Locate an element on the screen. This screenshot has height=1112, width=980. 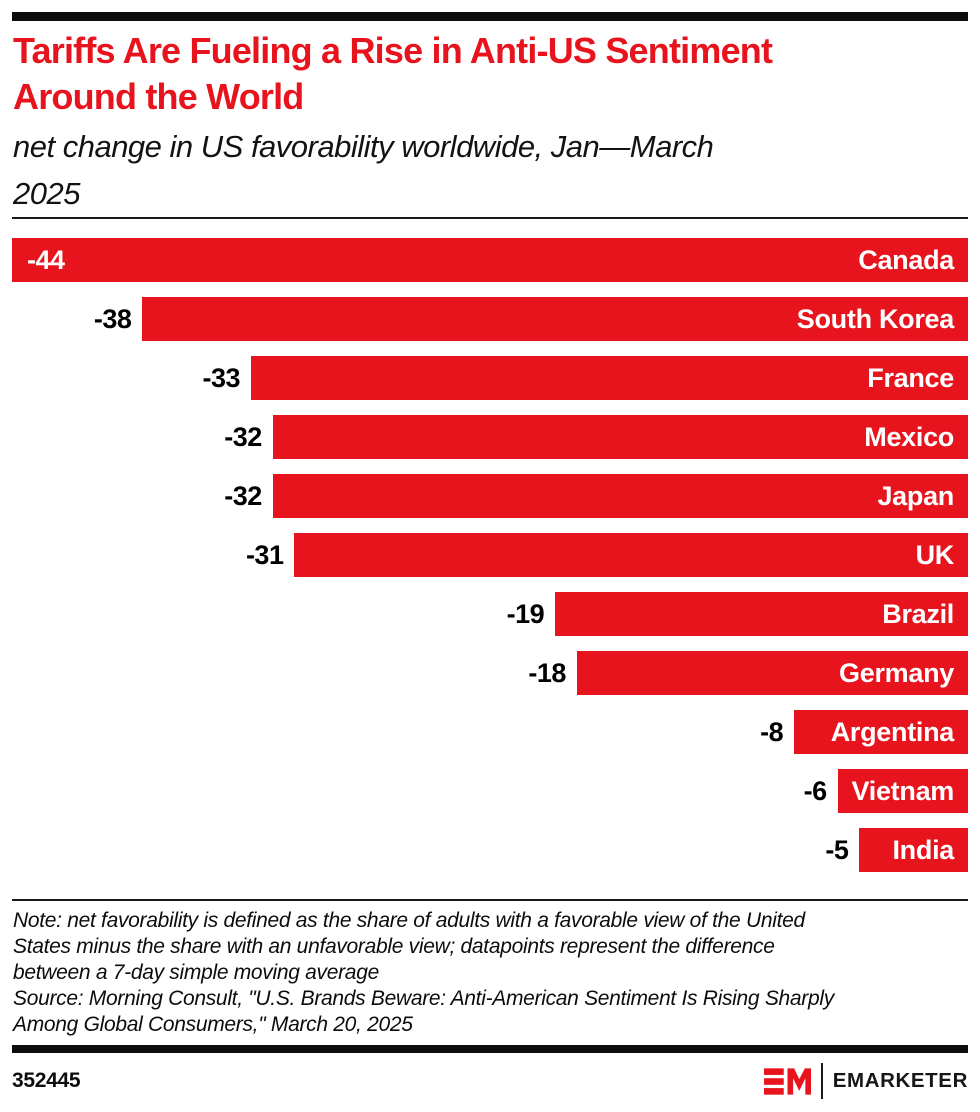
bar-country-label: India is located at coordinates (923, 849).